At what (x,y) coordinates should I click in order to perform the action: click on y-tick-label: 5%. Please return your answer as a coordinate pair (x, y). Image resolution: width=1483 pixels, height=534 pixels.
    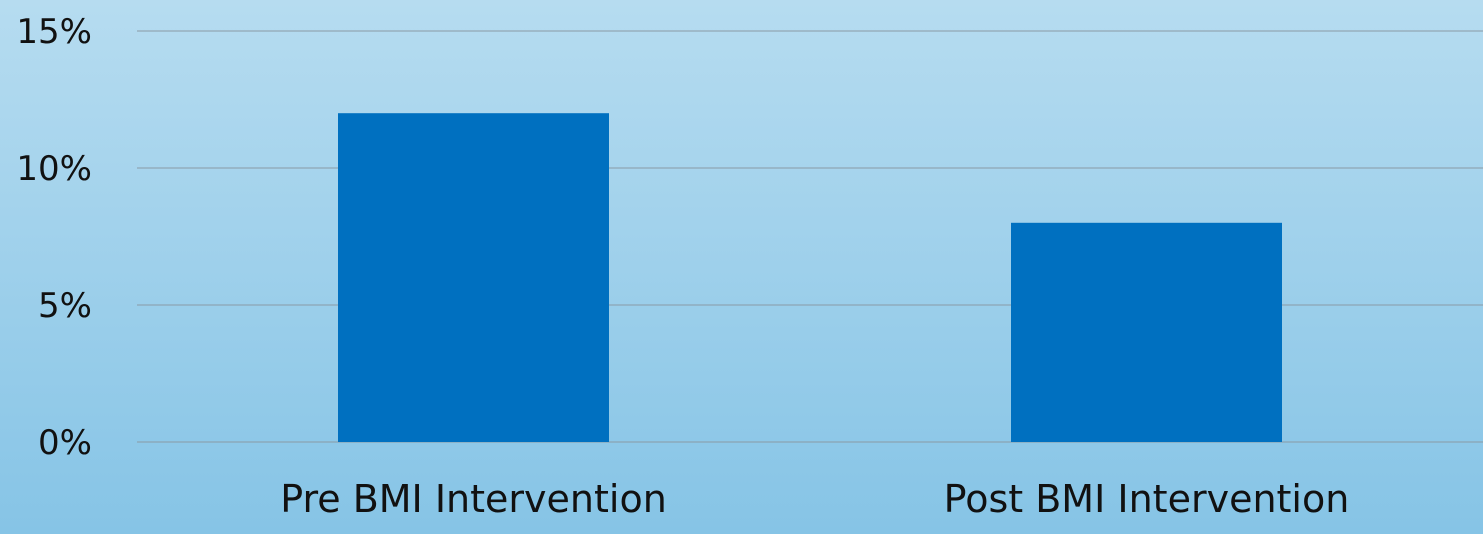
    Looking at the image, I should click on (65, 306).